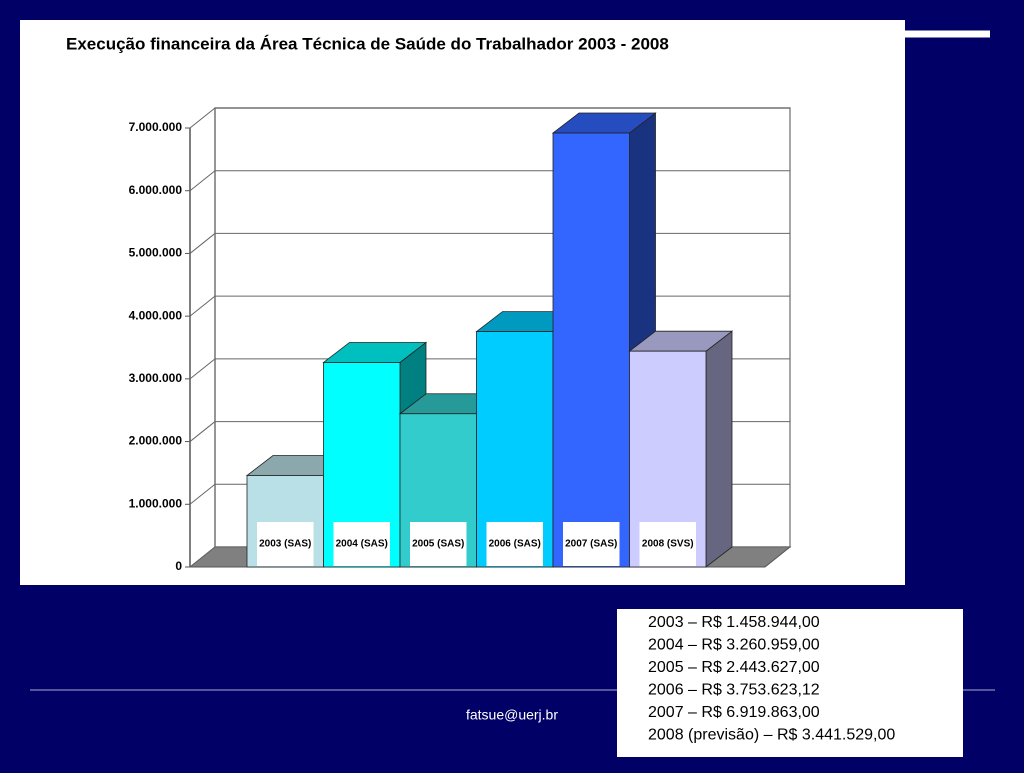  Describe the element at coordinates (734, 667) in the screenshot. I see `value-list-item: 2005 – R$ 2.443.627,00` at that location.